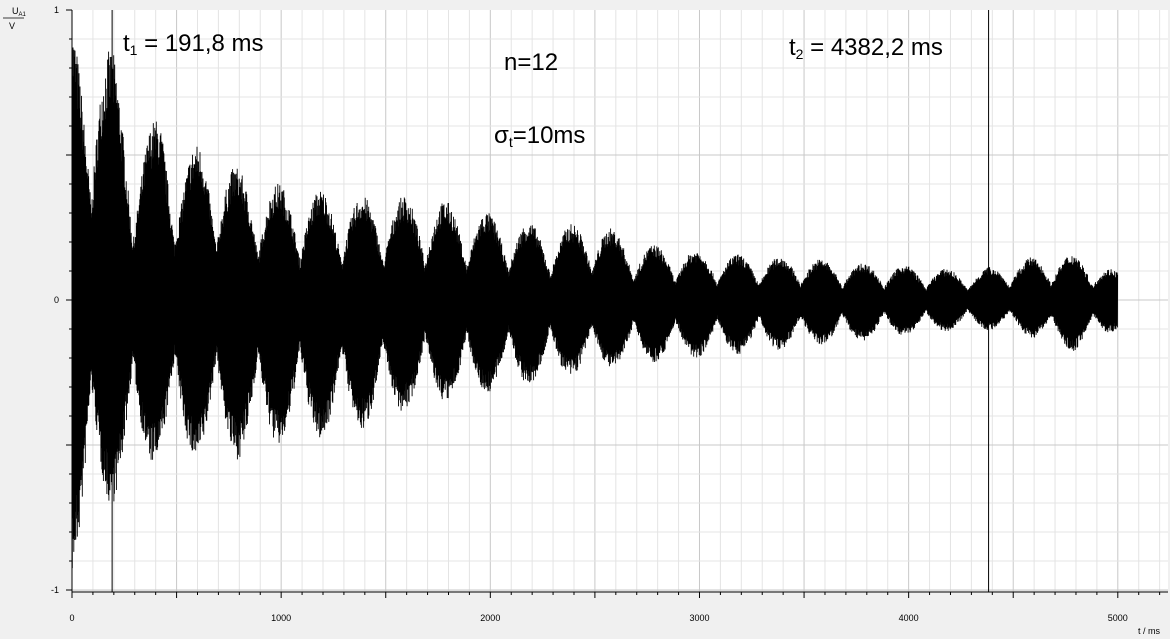  I want to click on x-tick-label: 4000, so click(909, 618).